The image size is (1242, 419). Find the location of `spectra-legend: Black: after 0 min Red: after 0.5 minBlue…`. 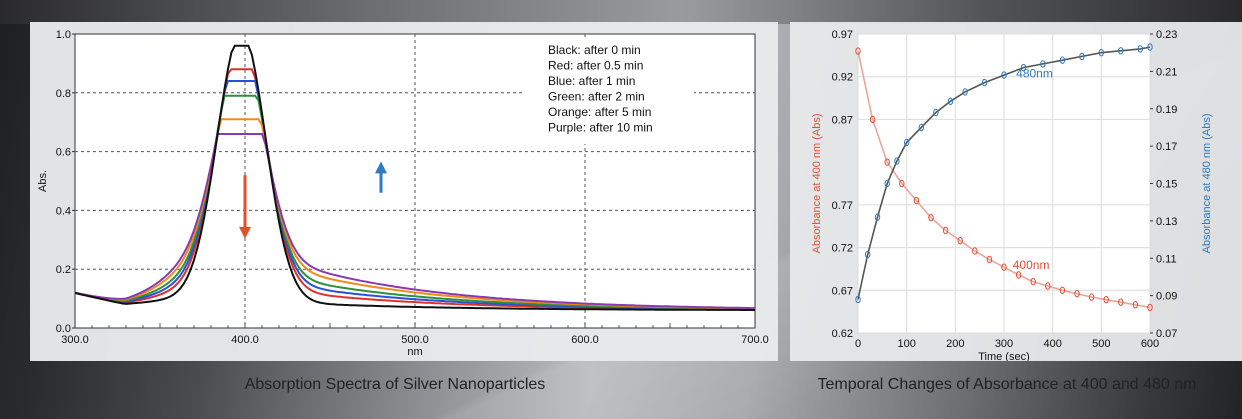

spectra-legend: Black: after 0 min Red: after 0.5 minBlue… is located at coordinates (609, 91).